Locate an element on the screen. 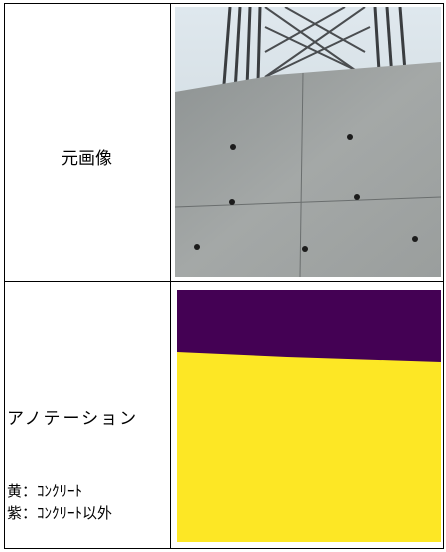 This screenshot has height=552, width=446. column-divider is located at coordinates (170, 276).